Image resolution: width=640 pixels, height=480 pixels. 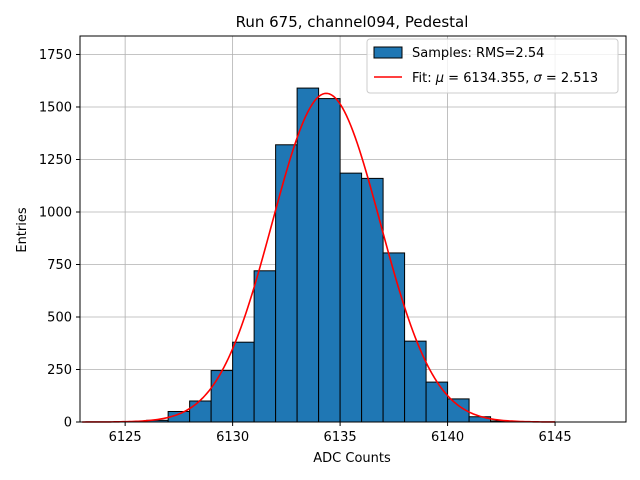 I want to click on legend-label-fit: Fit: μ = 6134.355, σ = 2.513, so click(x=505, y=78).